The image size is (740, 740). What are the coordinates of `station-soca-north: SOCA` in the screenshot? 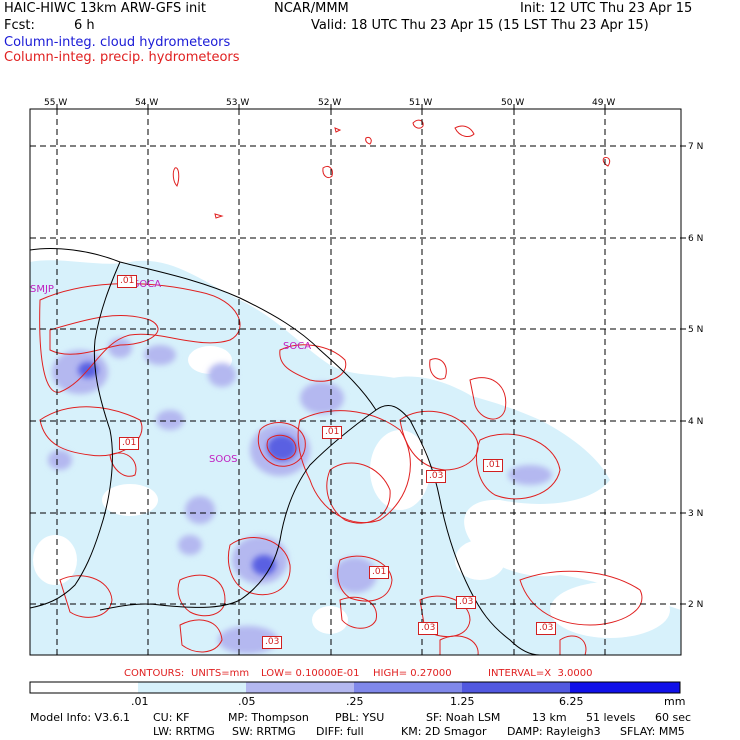 It's located at (147, 284).